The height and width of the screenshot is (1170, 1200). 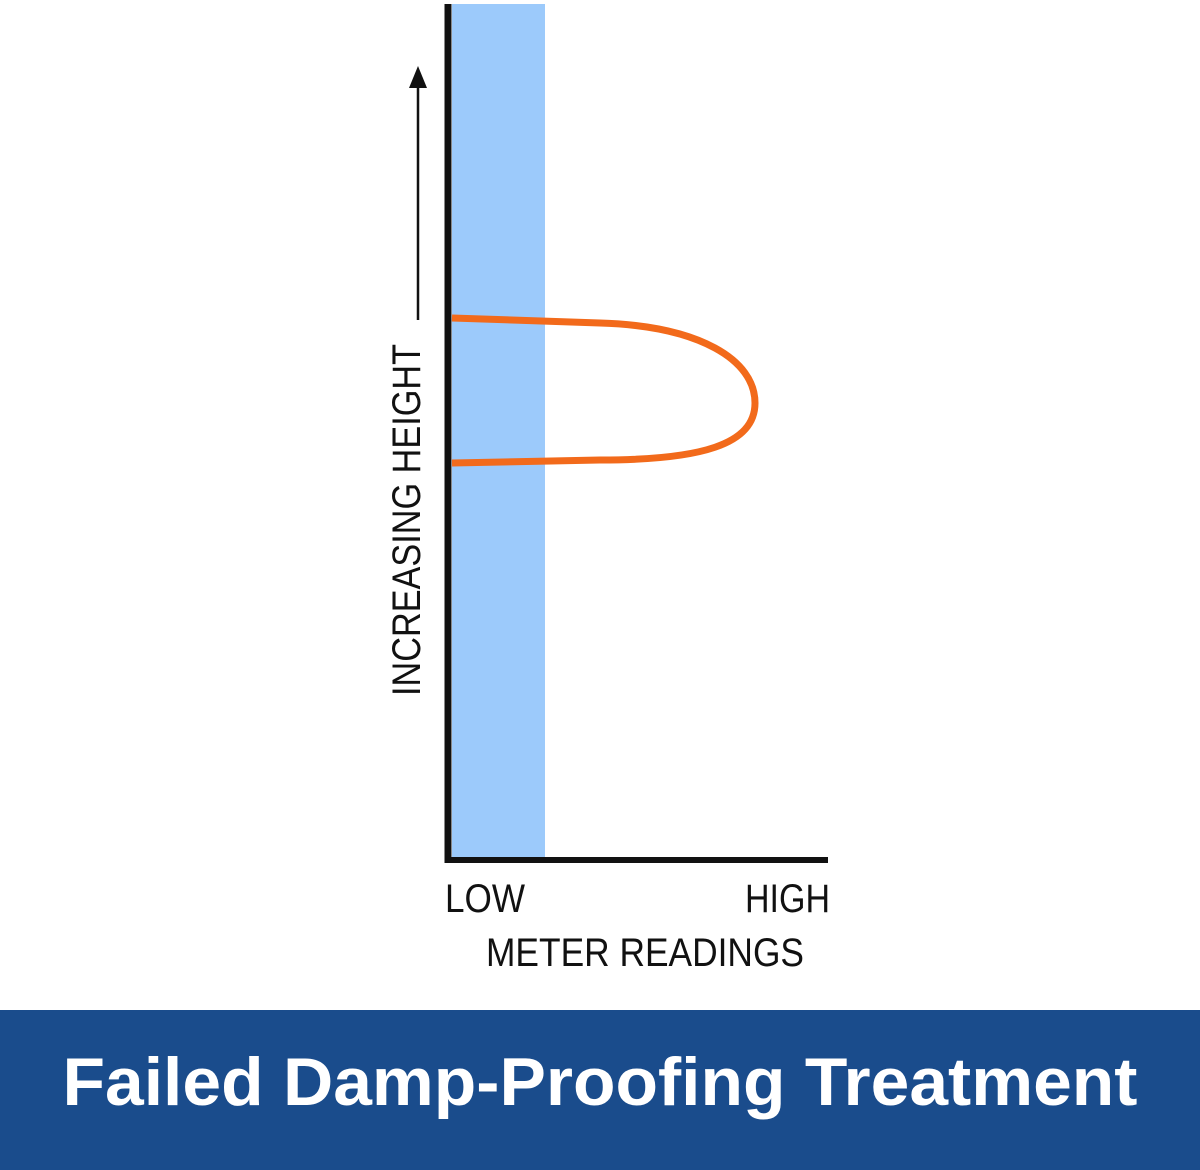 What do you see at coordinates (600, 1082) in the screenshot?
I see `banner-title: Failed Damp-Proofing Treatment` at bounding box center [600, 1082].